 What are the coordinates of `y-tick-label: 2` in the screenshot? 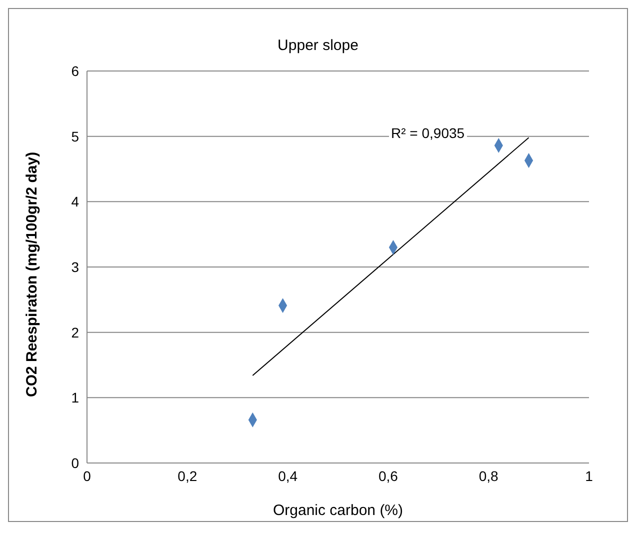 It's located at (75, 332).